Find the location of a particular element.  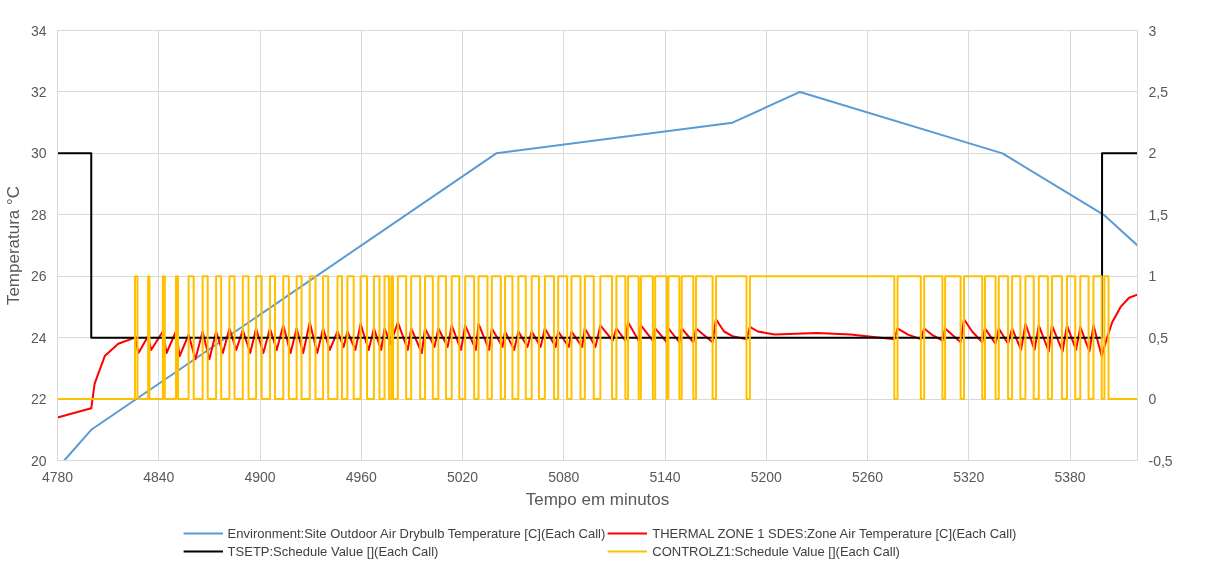

x-tick-label: 4960 is located at coordinates (361, 476).